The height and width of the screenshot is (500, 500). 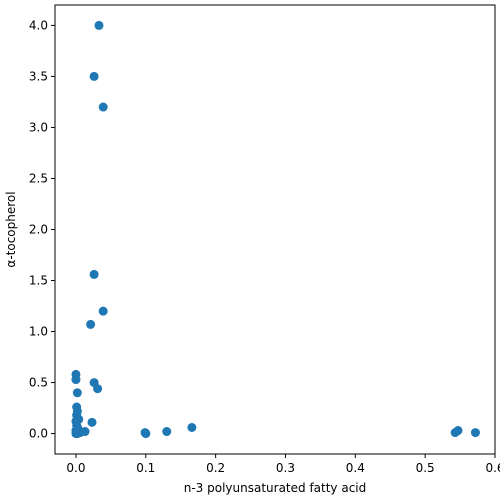 What do you see at coordinates (38, 25) in the screenshot?
I see `y-tick-label-8: 4.0` at bounding box center [38, 25].